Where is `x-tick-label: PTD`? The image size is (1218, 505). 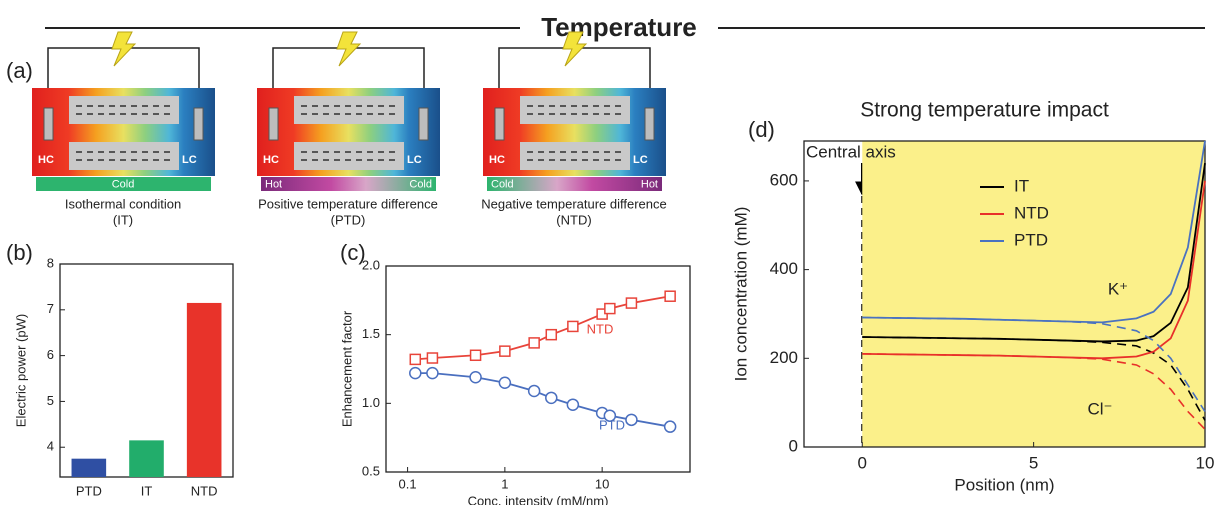 x-tick-label: PTD is located at coordinates (89, 490).